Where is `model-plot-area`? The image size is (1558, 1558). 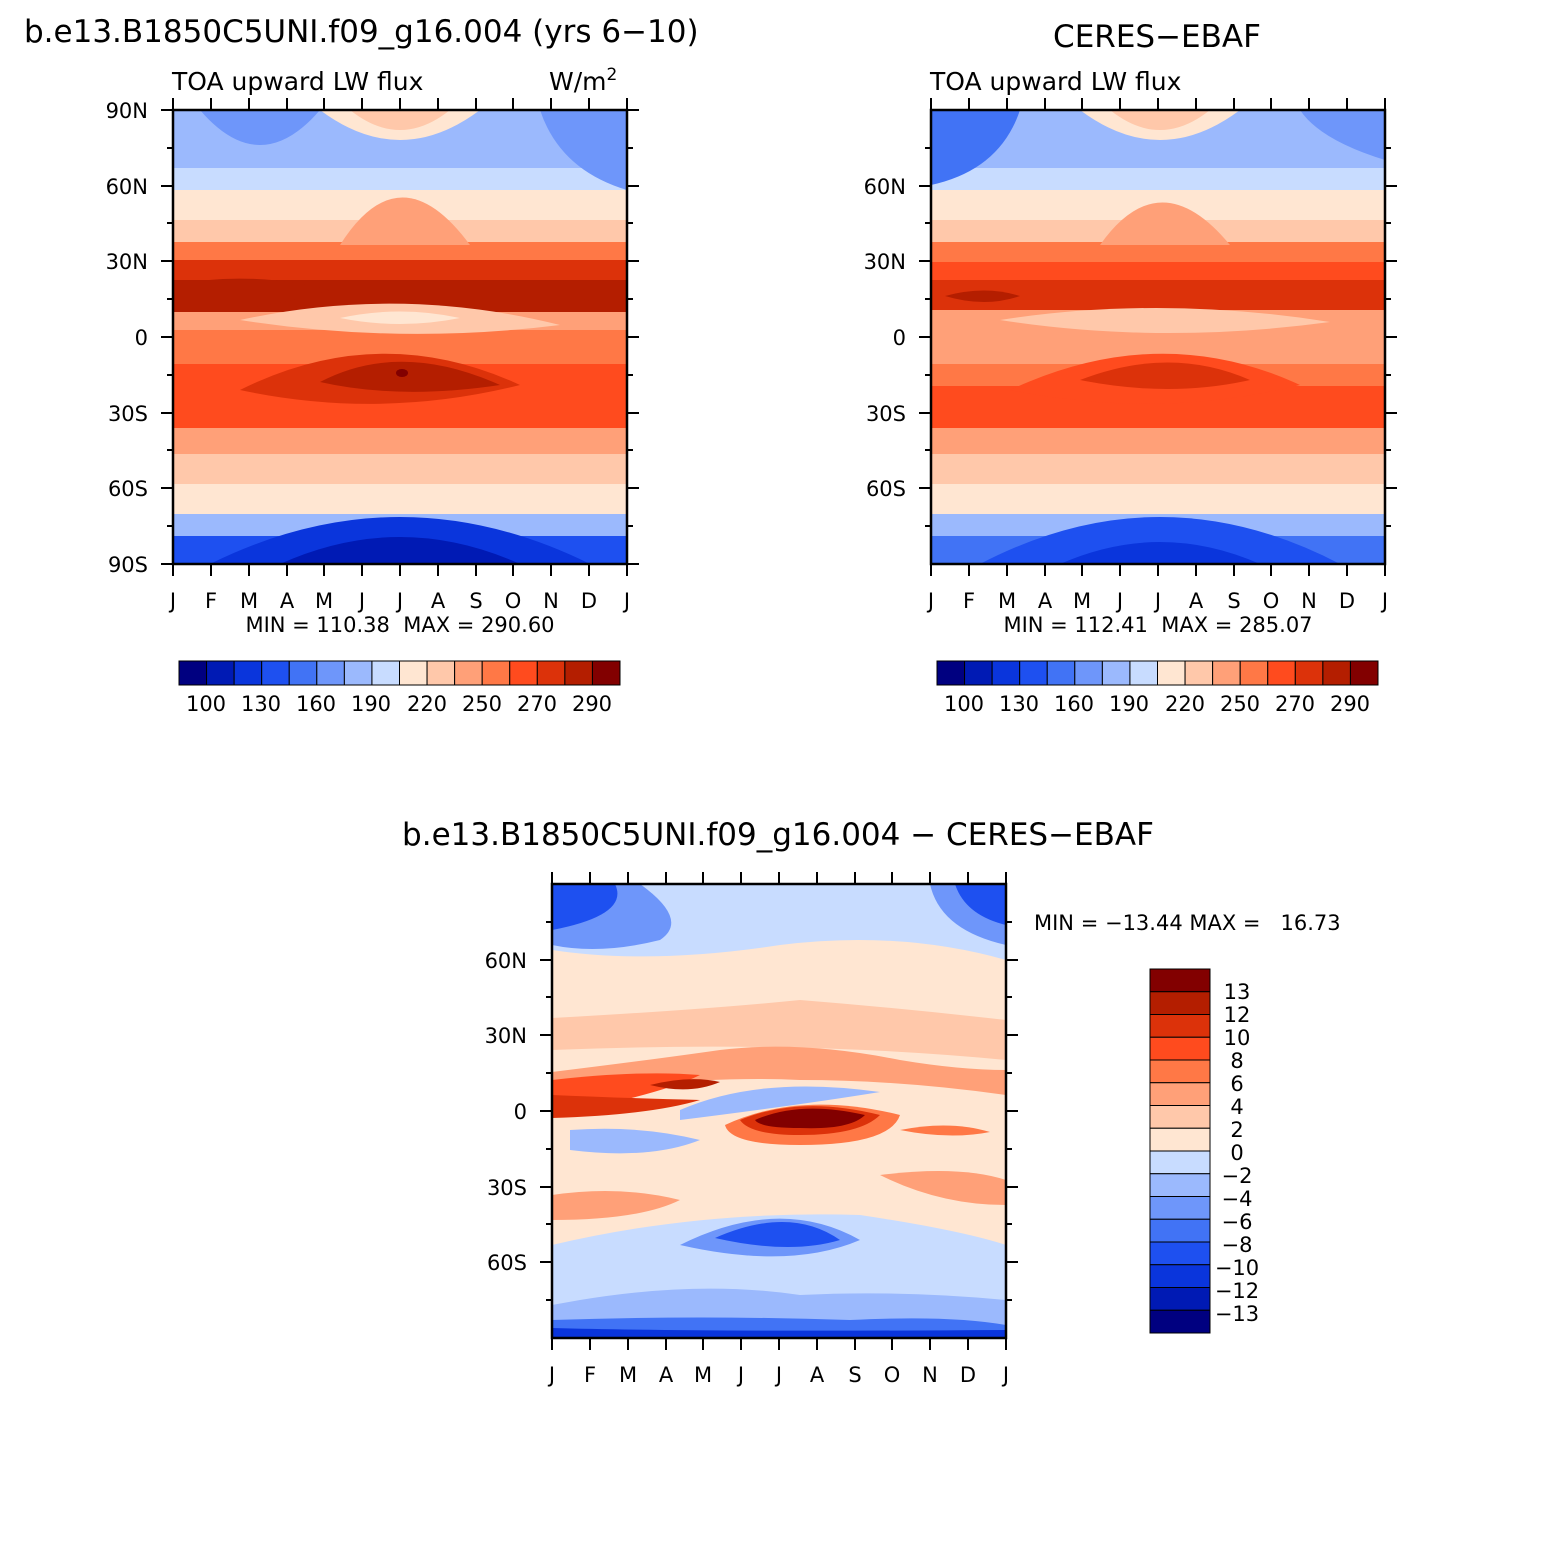
model-plot-area is located at coordinates (400, 337).